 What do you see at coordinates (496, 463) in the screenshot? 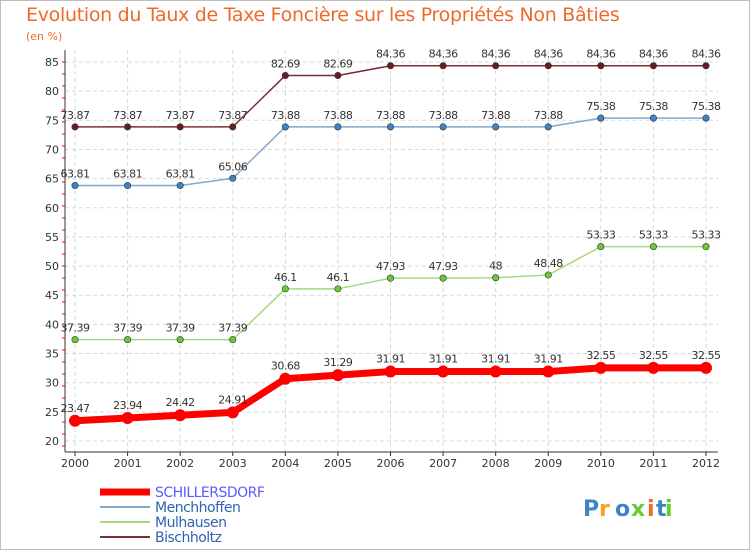
I see `x-tick-label: 2008` at bounding box center [496, 463].